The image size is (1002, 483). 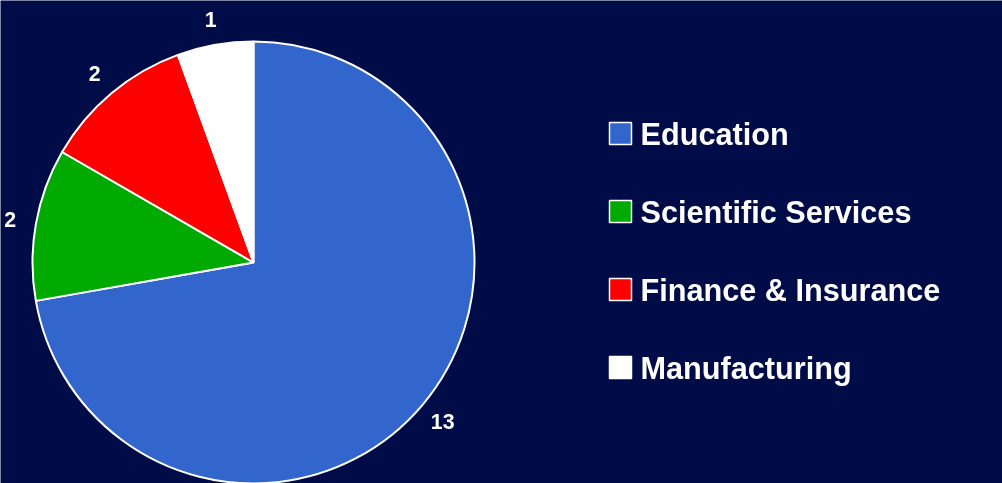 I want to click on legend-label: Education, so click(x=714, y=133).